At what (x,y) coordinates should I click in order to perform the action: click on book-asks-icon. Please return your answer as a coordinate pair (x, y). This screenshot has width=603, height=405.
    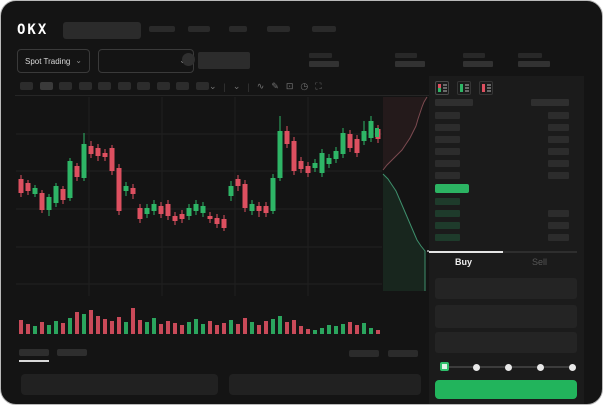
    Looking at the image, I should click on (486, 88).